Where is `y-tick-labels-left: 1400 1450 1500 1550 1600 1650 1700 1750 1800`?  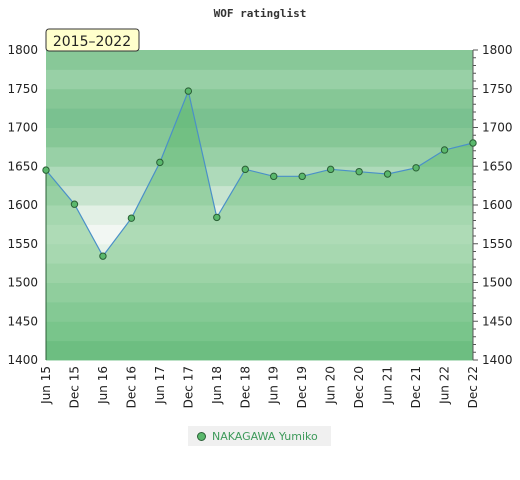 y-tick-labels-left: 1400 1450 1500 1550 1600 1650 1700 1750 1800 is located at coordinates (22, 205).